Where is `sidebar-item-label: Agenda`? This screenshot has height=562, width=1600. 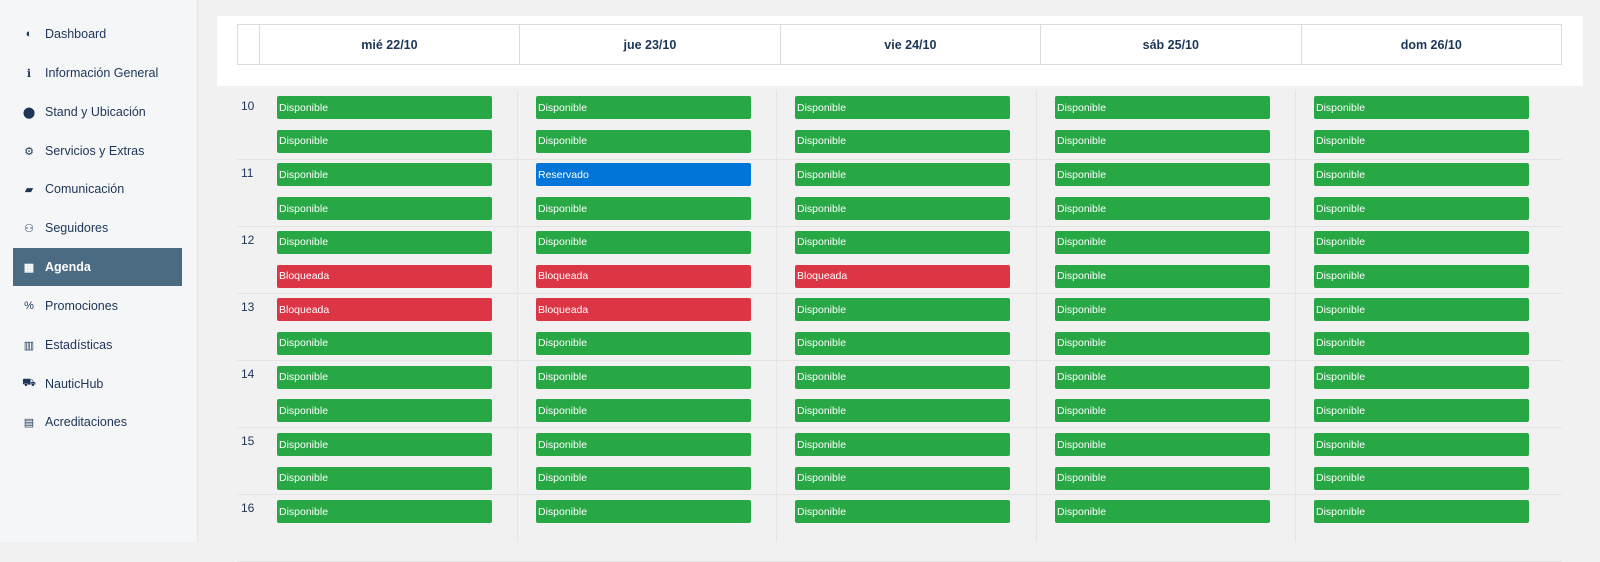 sidebar-item-label: Agenda is located at coordinates (68, 267).